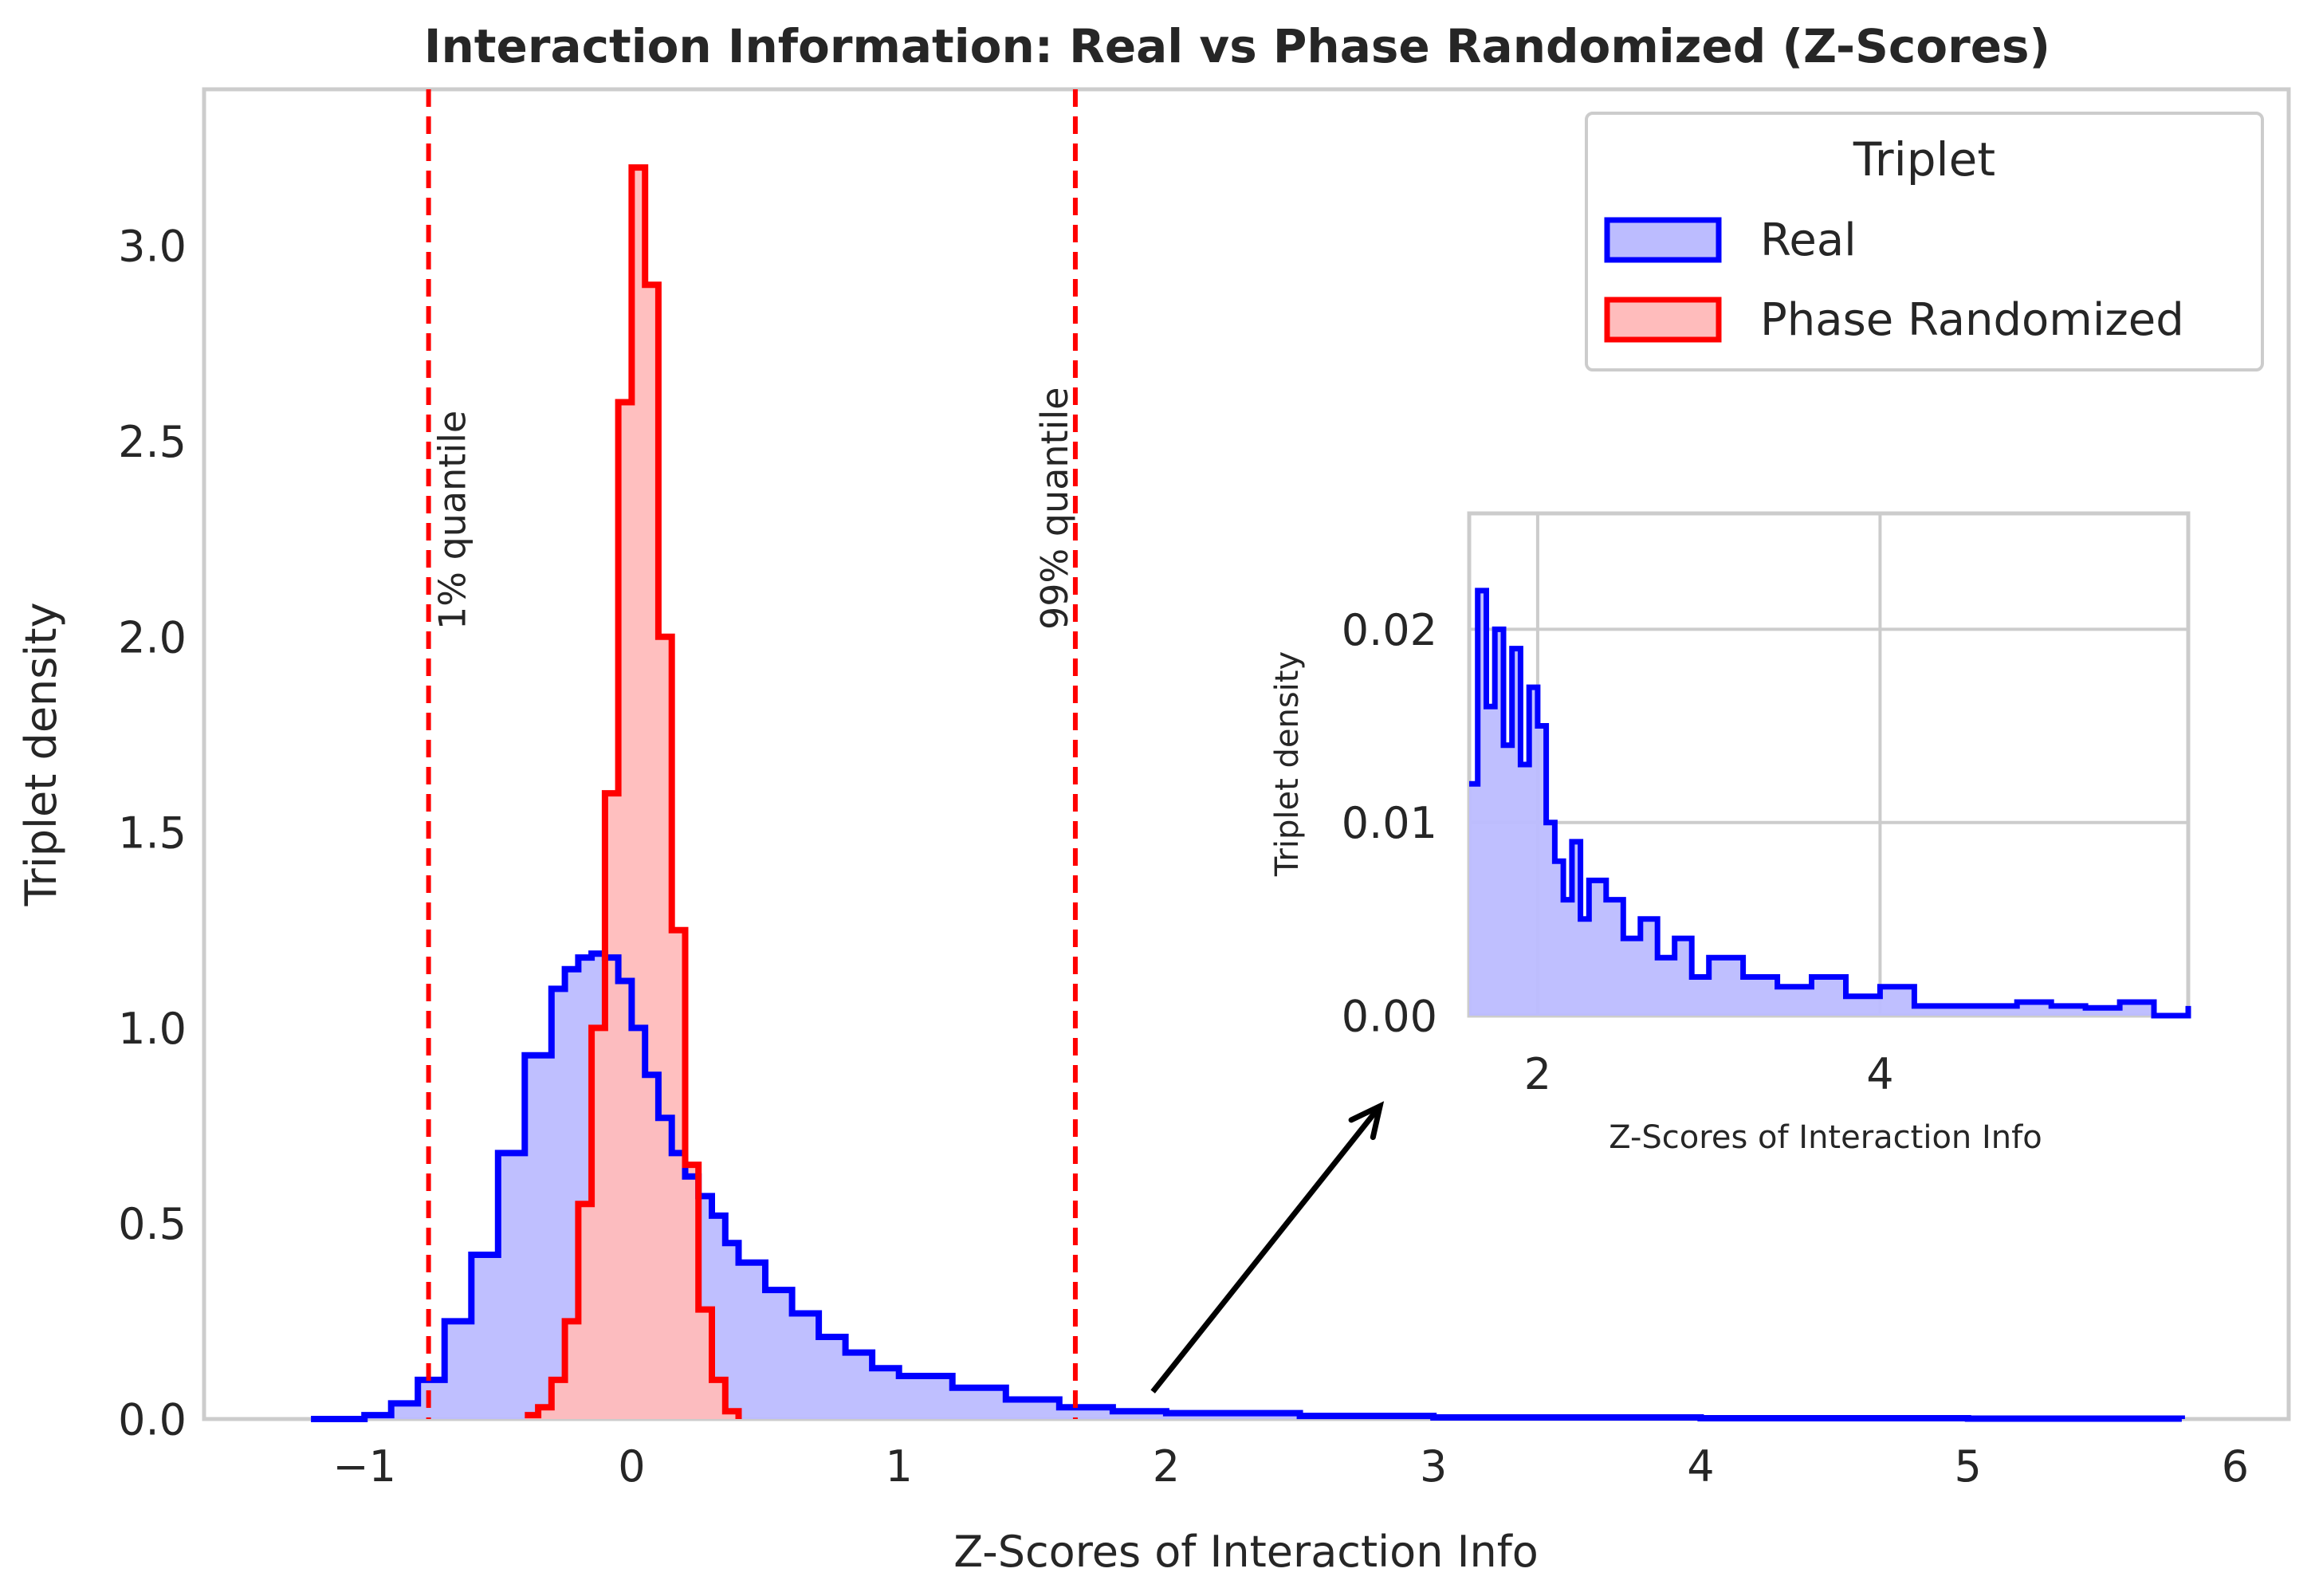  What do you see at coordinates (364, 1466) in the screenshot?
I see `x-tick-label: −1` at bounding box center [364, 1466].